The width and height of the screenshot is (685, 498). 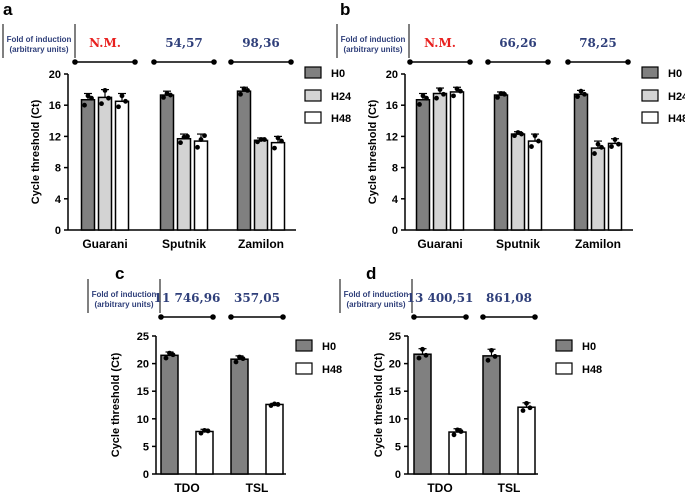 I want to click on category-label: Sputnik, so click(x=184, y=244).